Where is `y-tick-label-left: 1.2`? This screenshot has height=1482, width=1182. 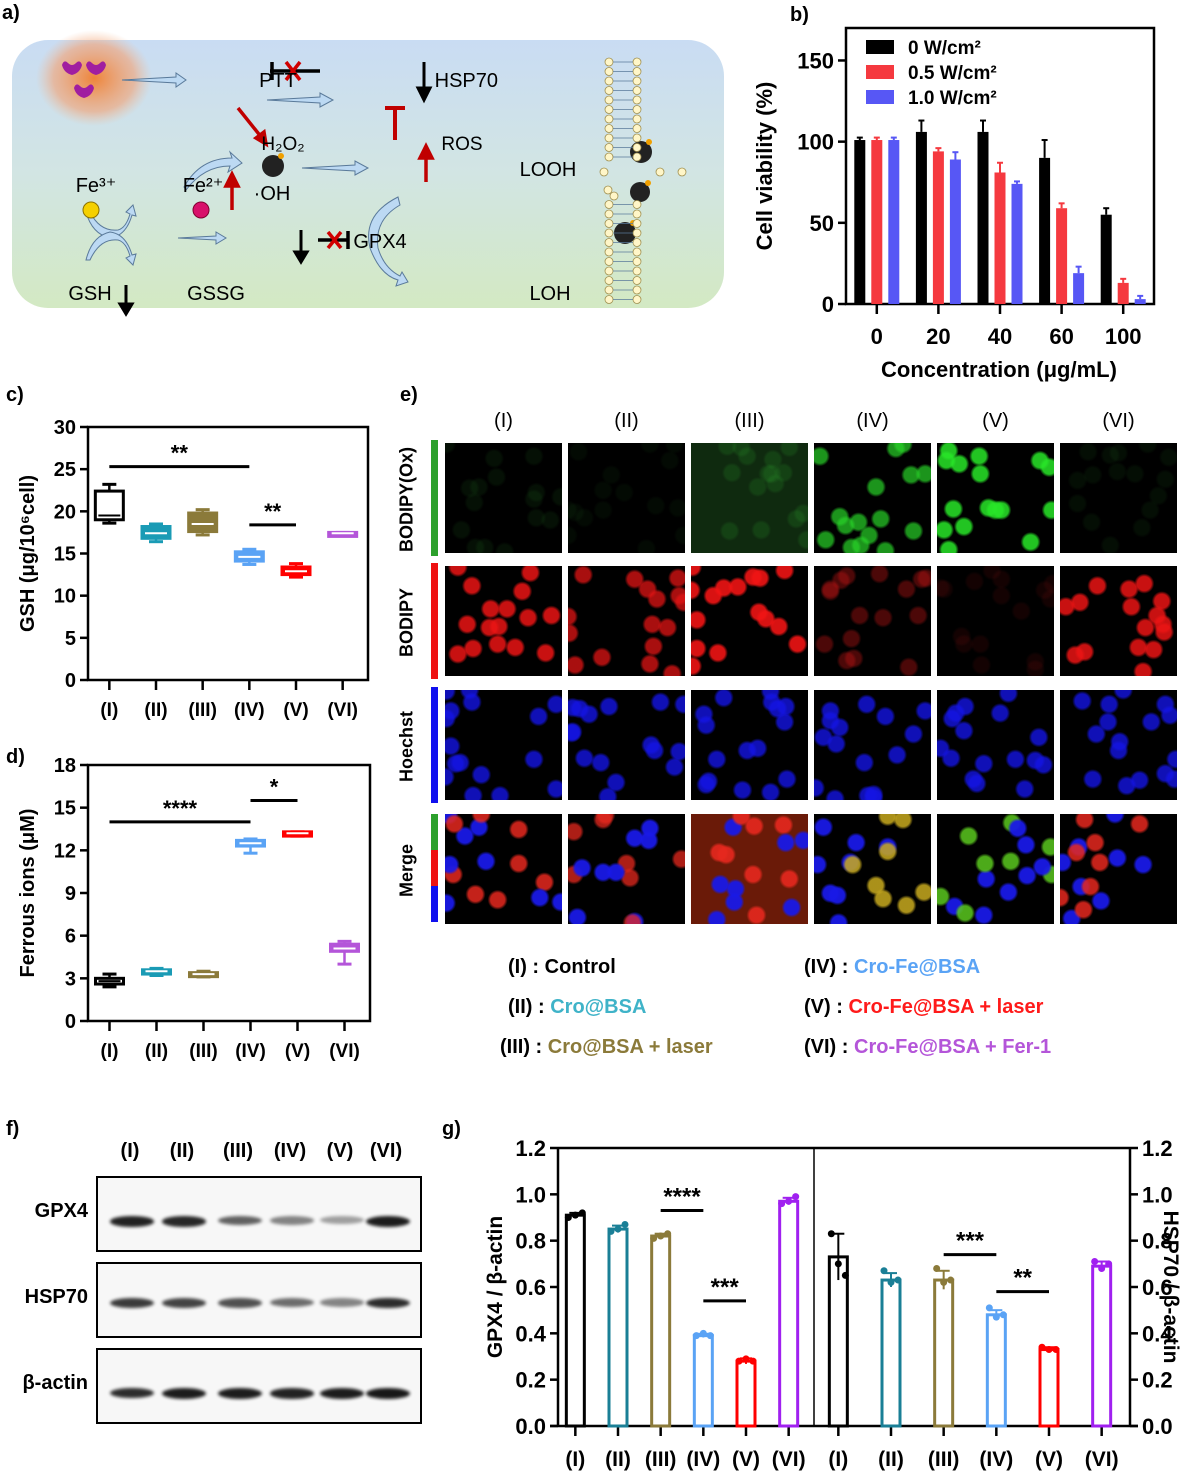 y-tick-label-left: 1.2 is located at coordinates (530, 1148).